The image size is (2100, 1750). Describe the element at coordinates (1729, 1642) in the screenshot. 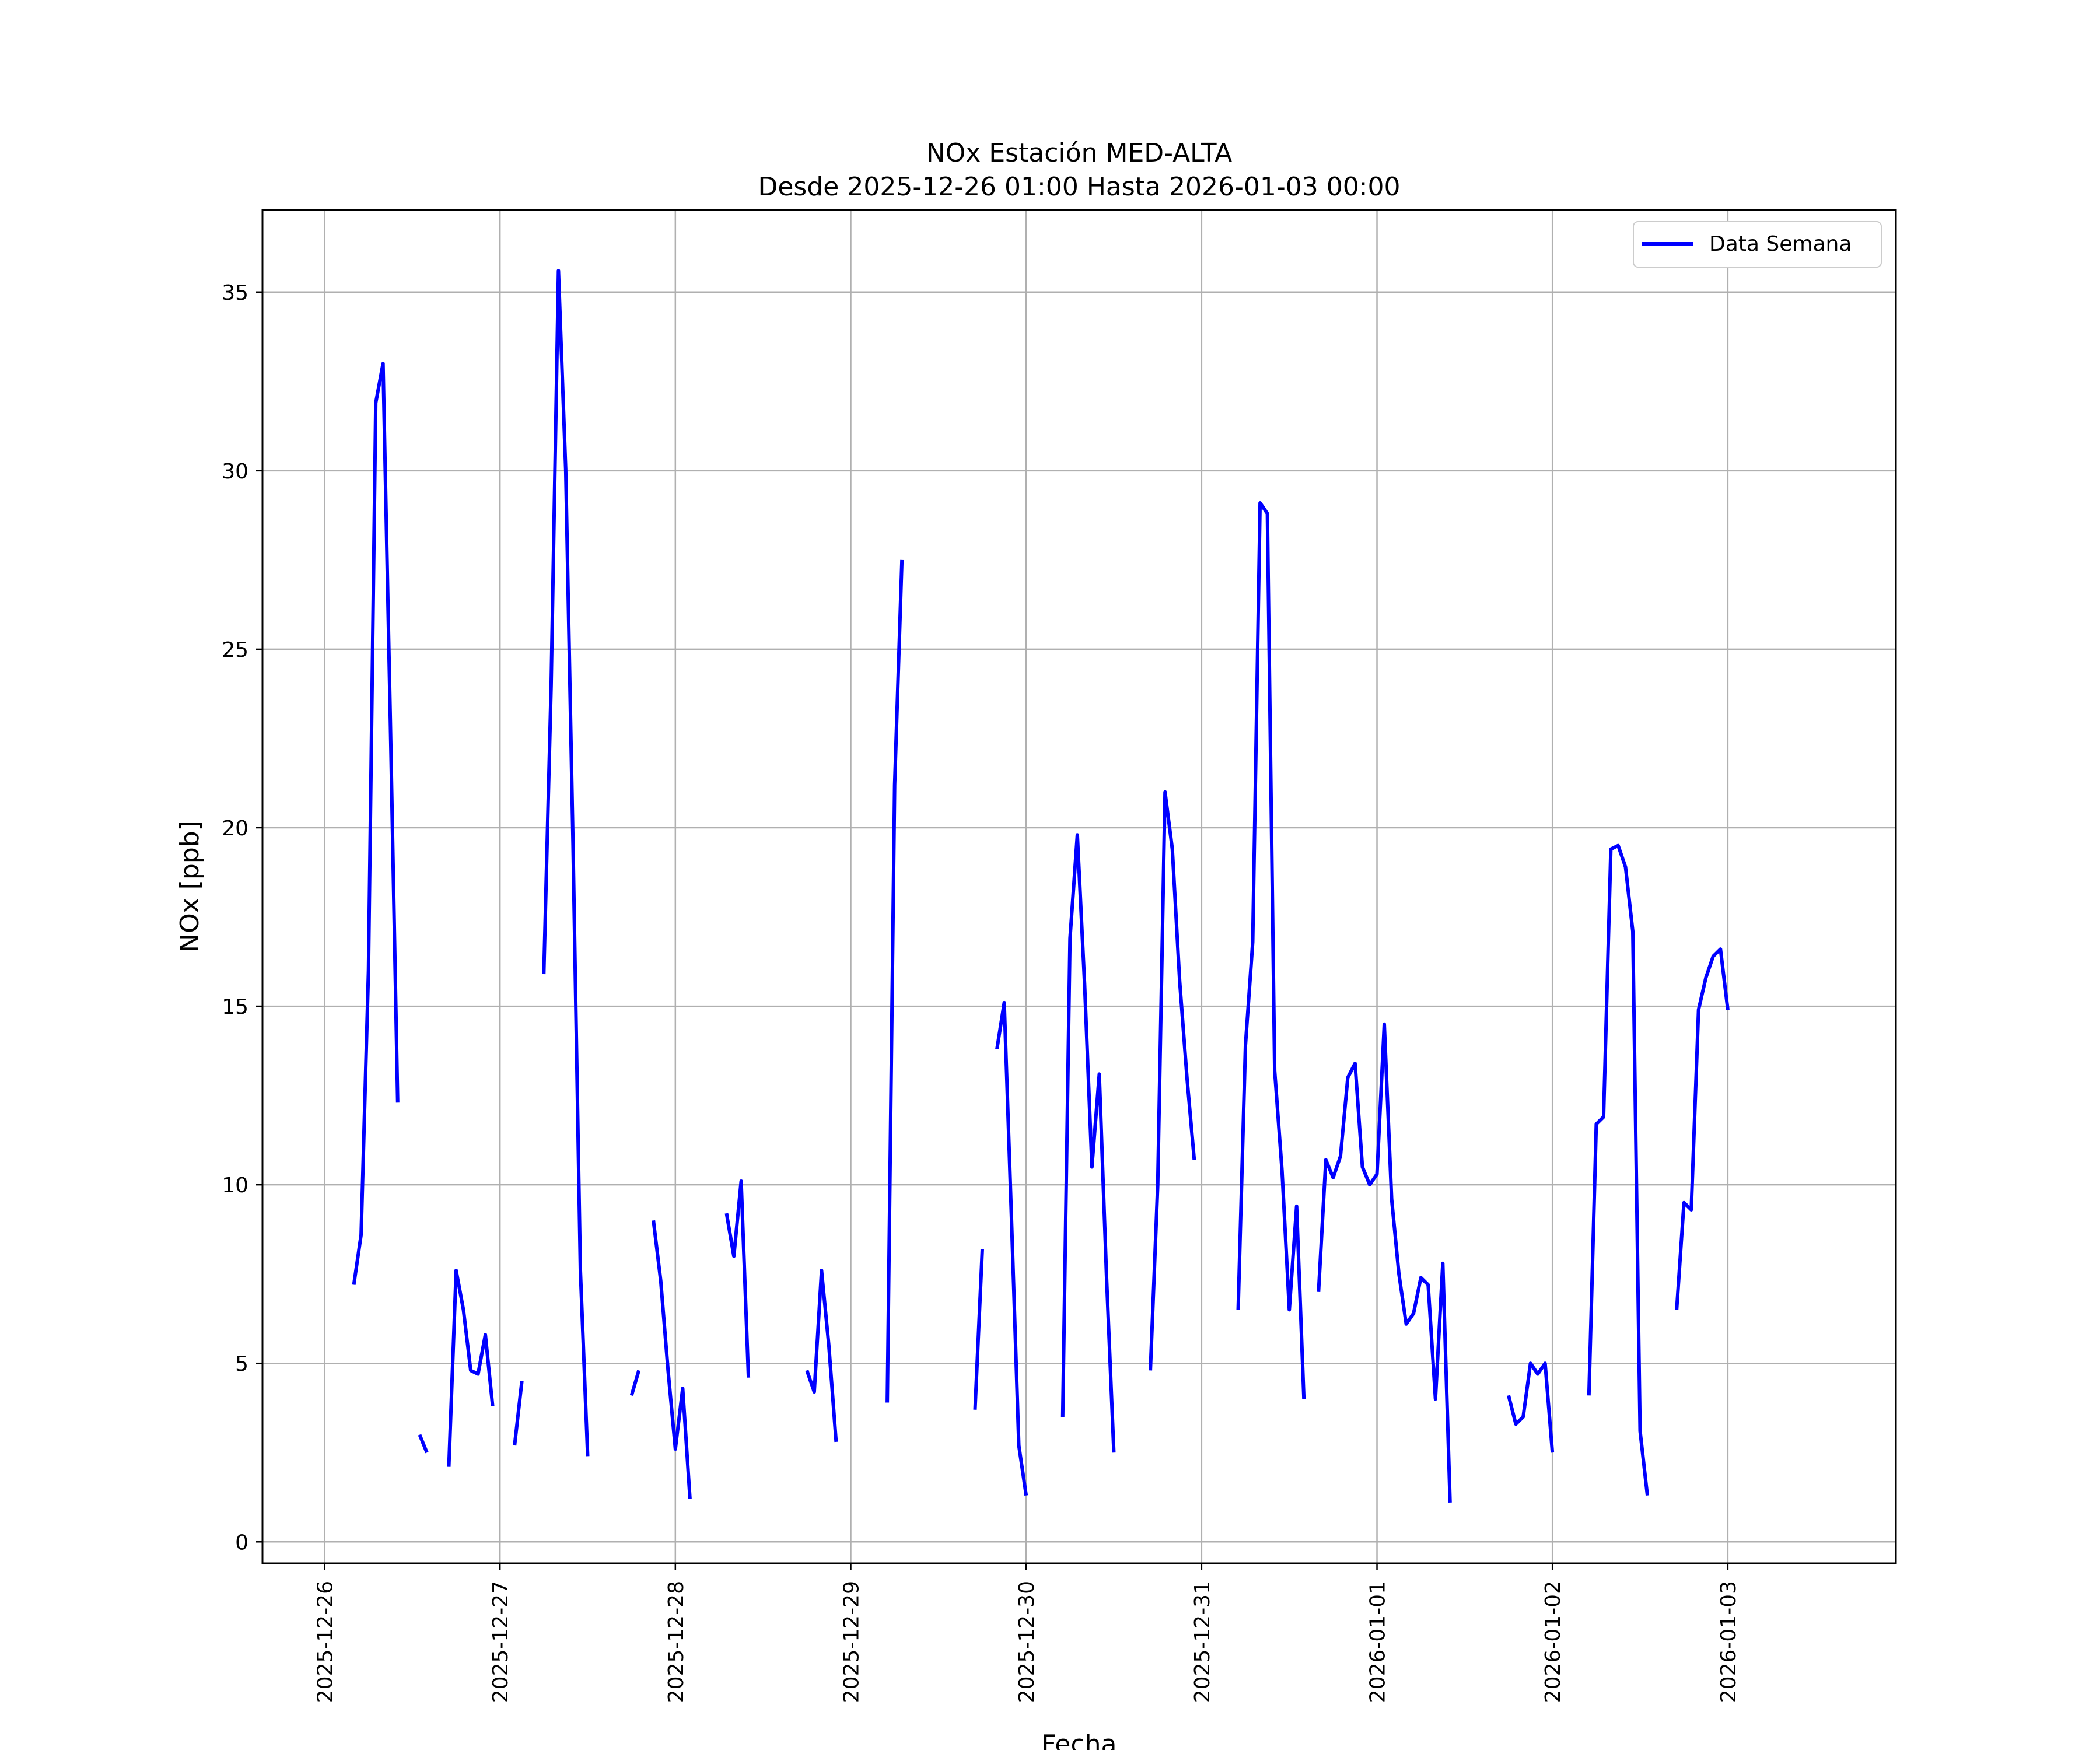

I see `x-tick-label: 2026-01-03` at that location.